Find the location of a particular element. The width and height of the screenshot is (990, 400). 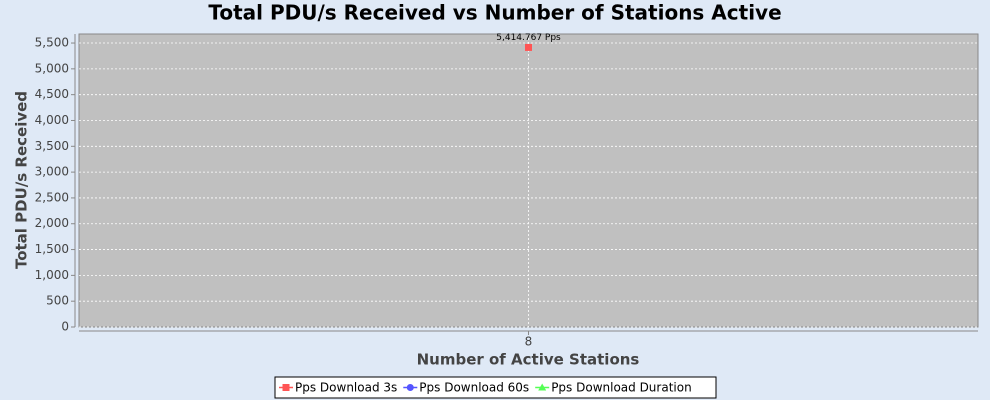

data-label: 5,414.767 Pps is located at coordinates (528, 38).